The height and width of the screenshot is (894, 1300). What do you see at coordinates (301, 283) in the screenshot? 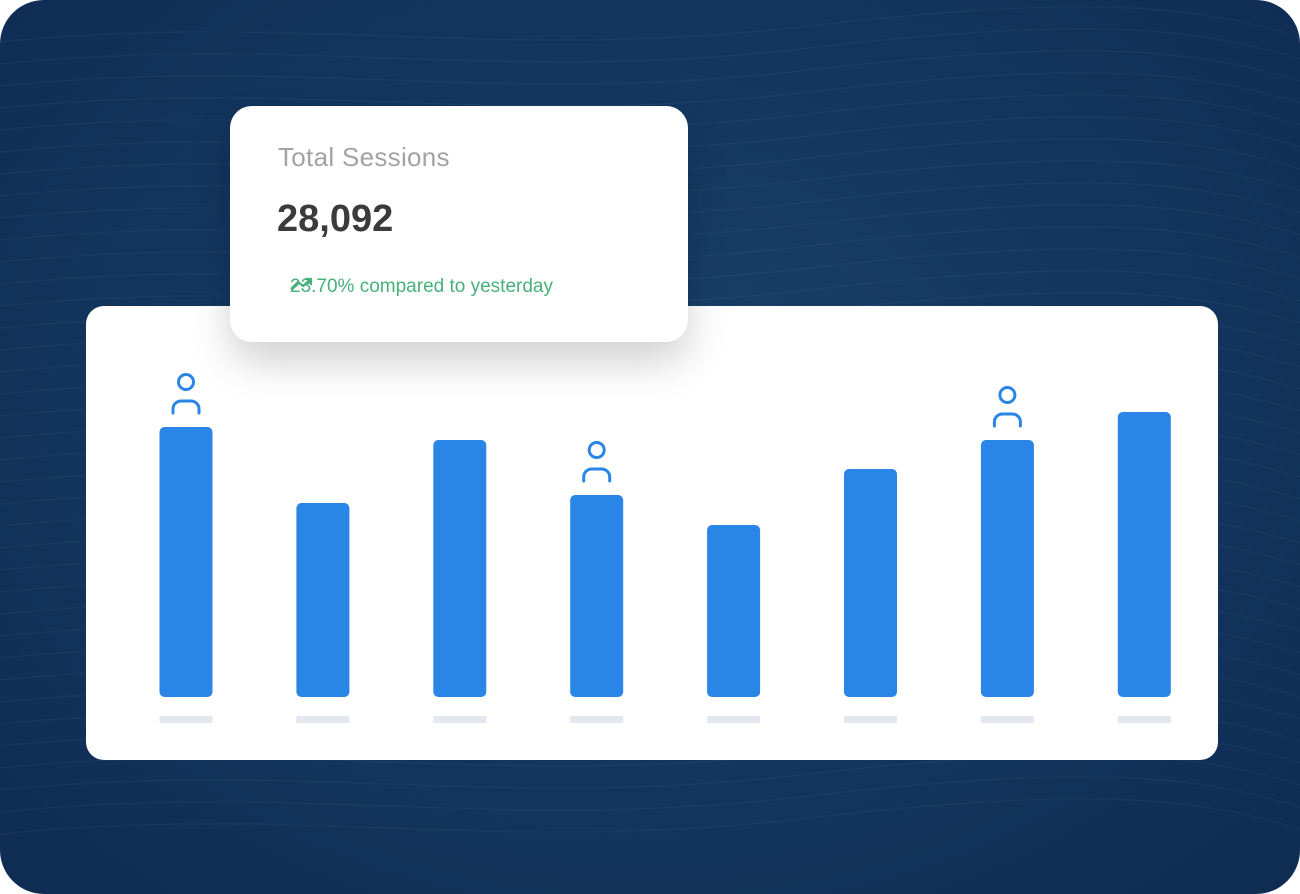
I see `trending-up-icon` at bounding box center [301, 283].